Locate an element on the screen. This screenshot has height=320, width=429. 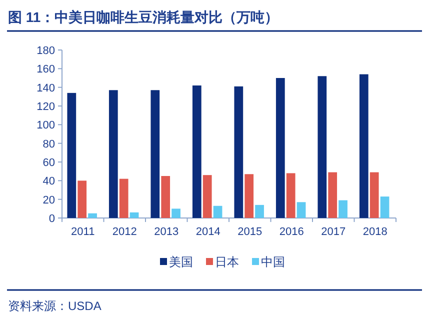
x-tick-label: 2011 is located at coordinates (83, 232).